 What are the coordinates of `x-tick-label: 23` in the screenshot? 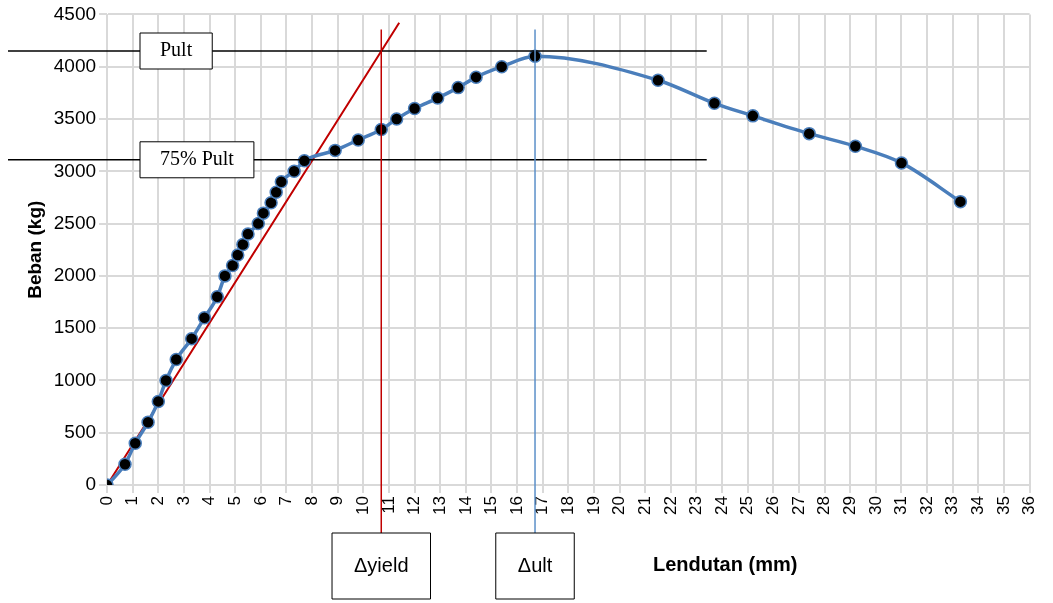 It's located at (696, 506).